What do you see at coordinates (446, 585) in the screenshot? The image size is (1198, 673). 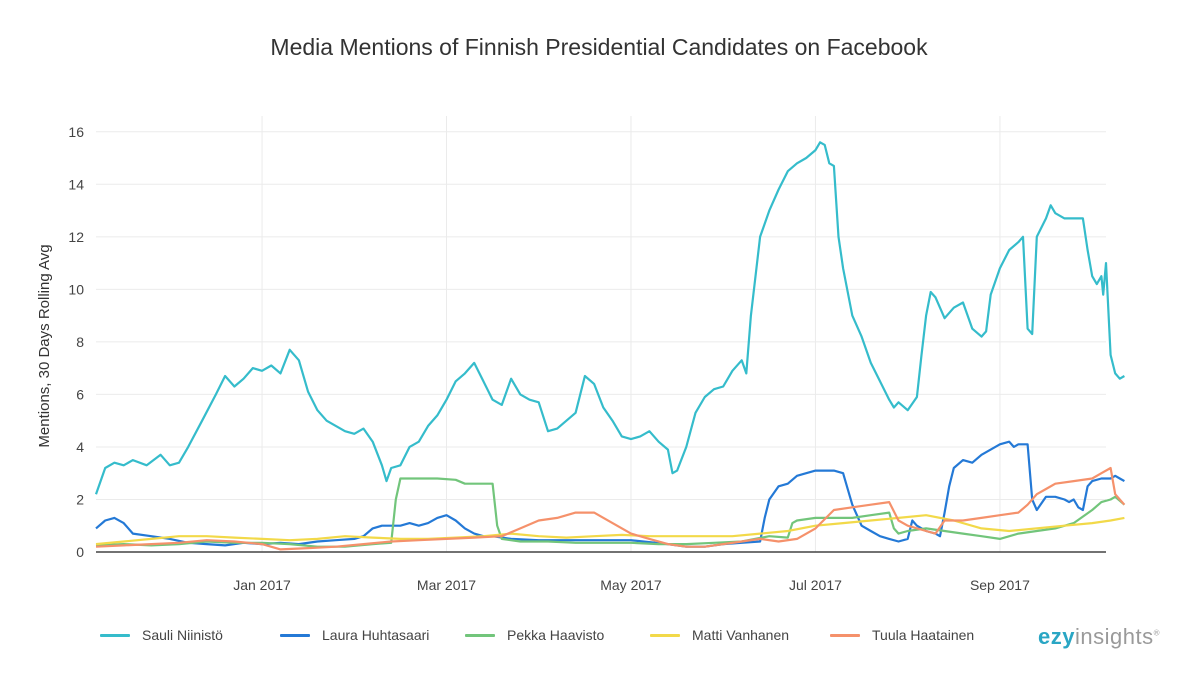 I see `x-tick-label: Mar 2017` at bounding box center [446, 585].